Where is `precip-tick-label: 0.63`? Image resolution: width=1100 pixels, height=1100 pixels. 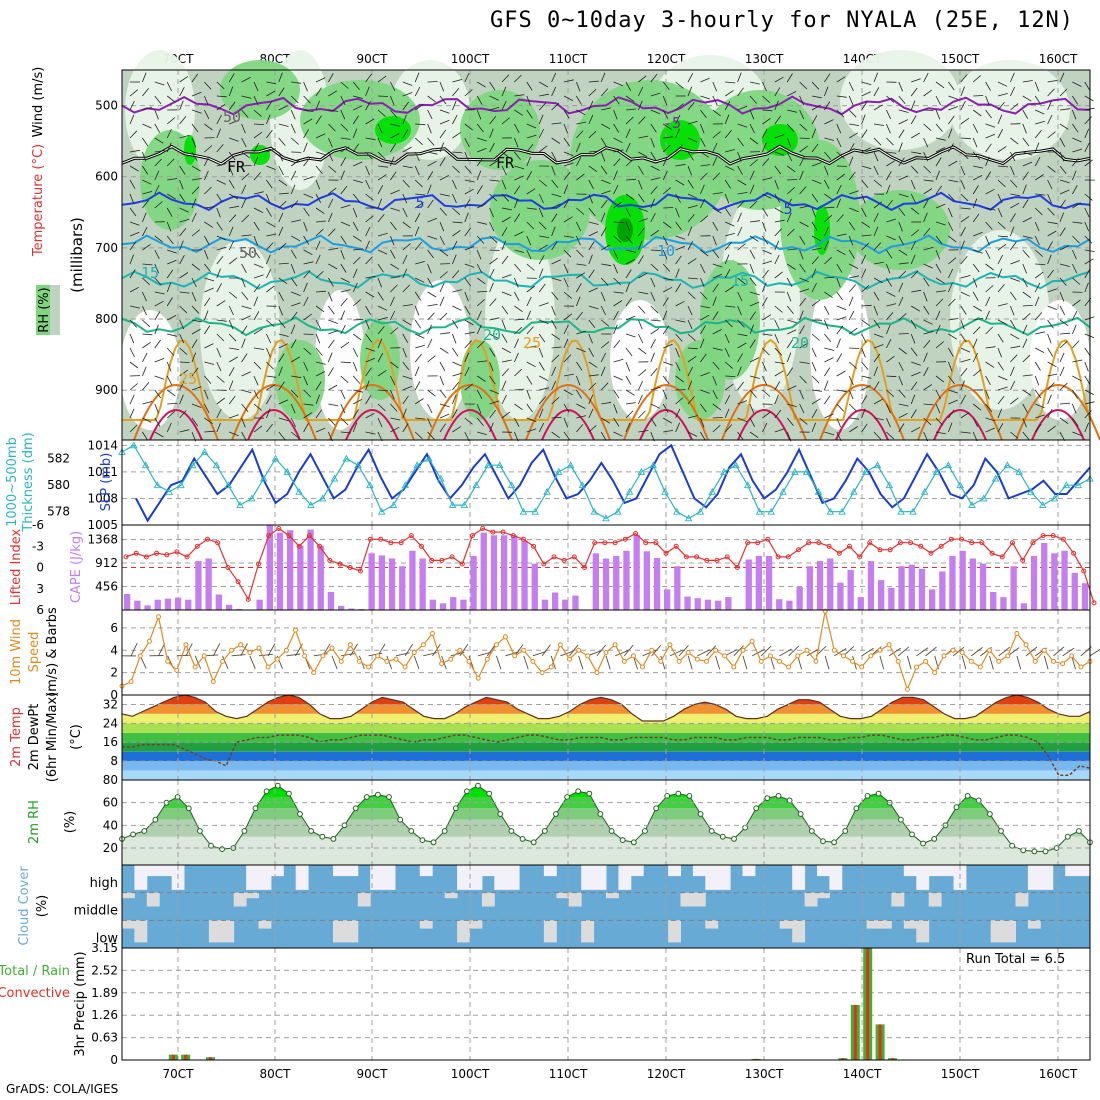
precip-tick-label: 0.63 is located at coordinates (104, 1038).